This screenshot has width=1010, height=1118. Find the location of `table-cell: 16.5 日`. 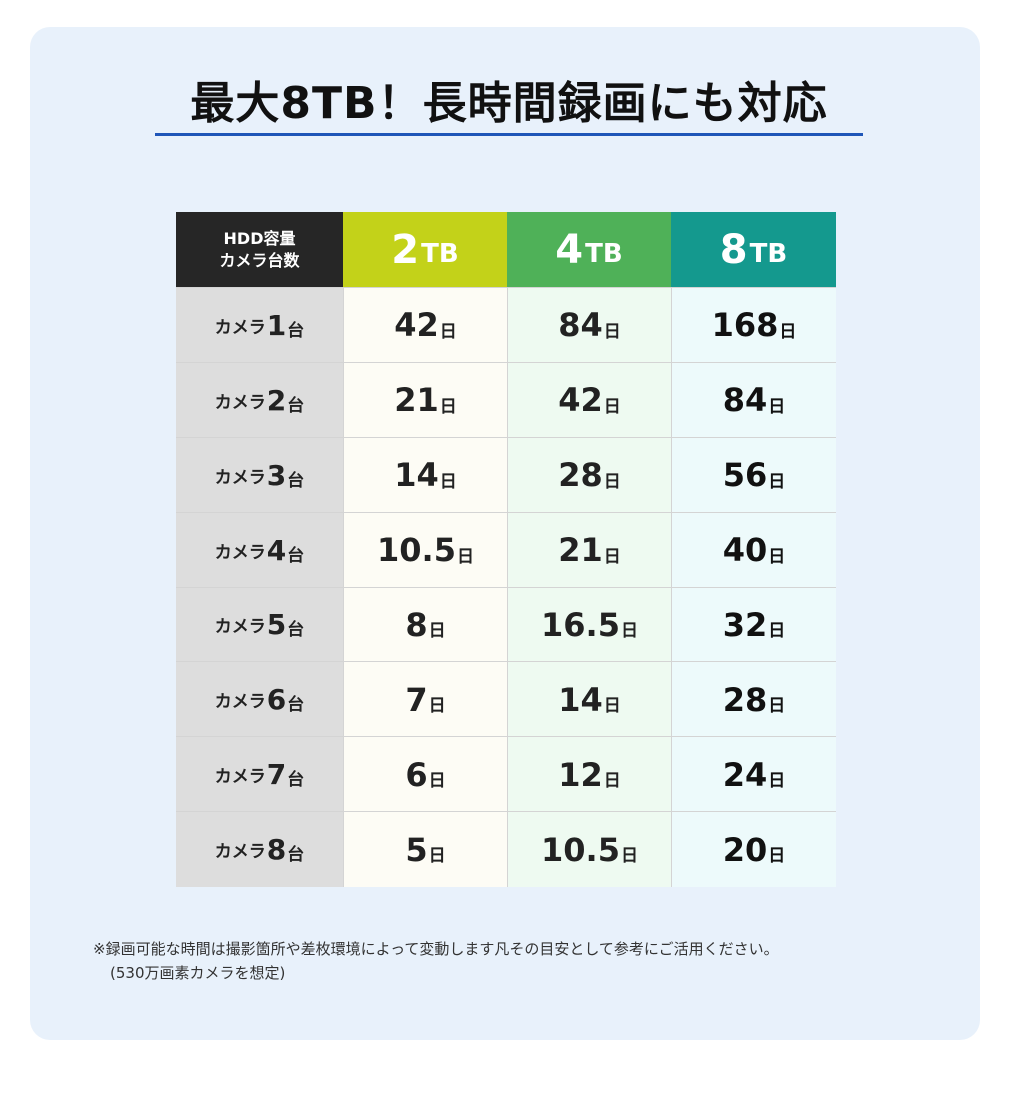

table-cell: 16.5 日 is located at coordinates (589, 625).